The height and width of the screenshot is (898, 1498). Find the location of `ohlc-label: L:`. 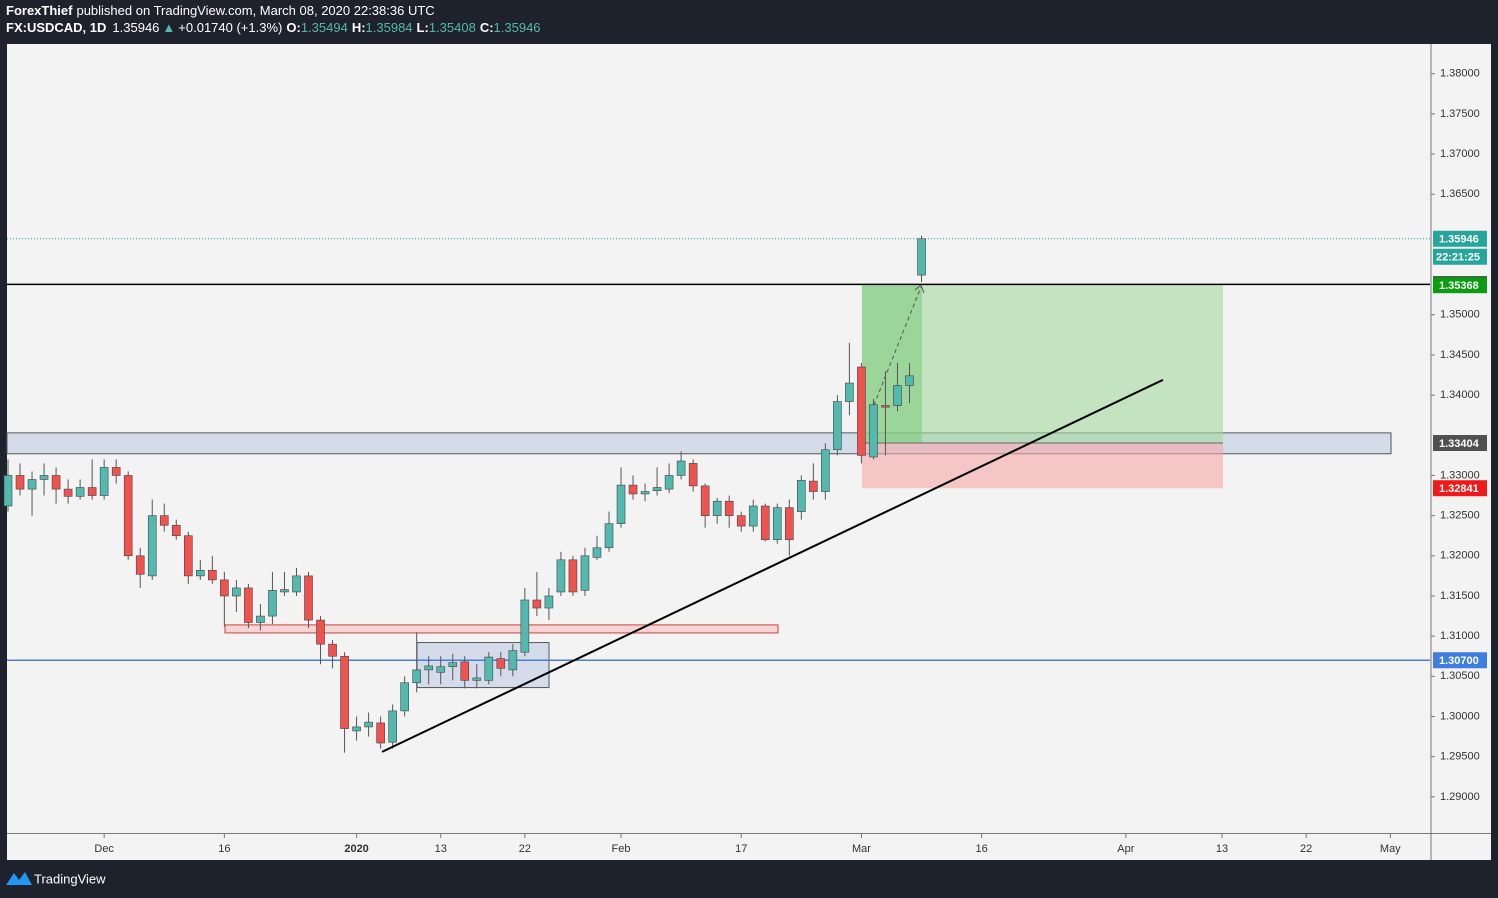

ohlc-label: L: is located at coordinates (423, 27).